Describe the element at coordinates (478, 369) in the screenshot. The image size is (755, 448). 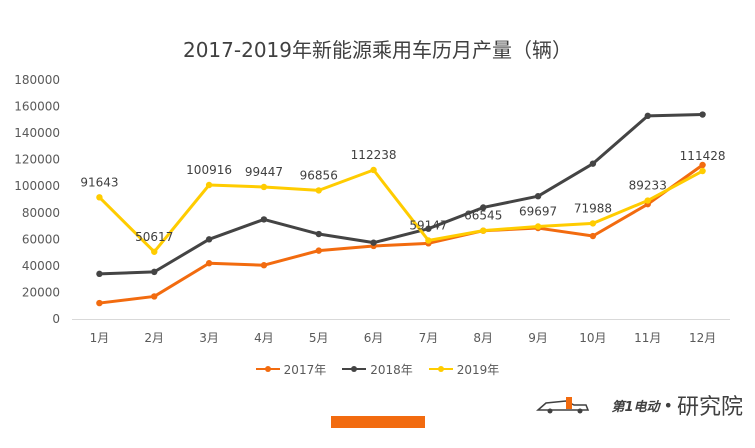
I see `legend-label: 2019年` at that location.